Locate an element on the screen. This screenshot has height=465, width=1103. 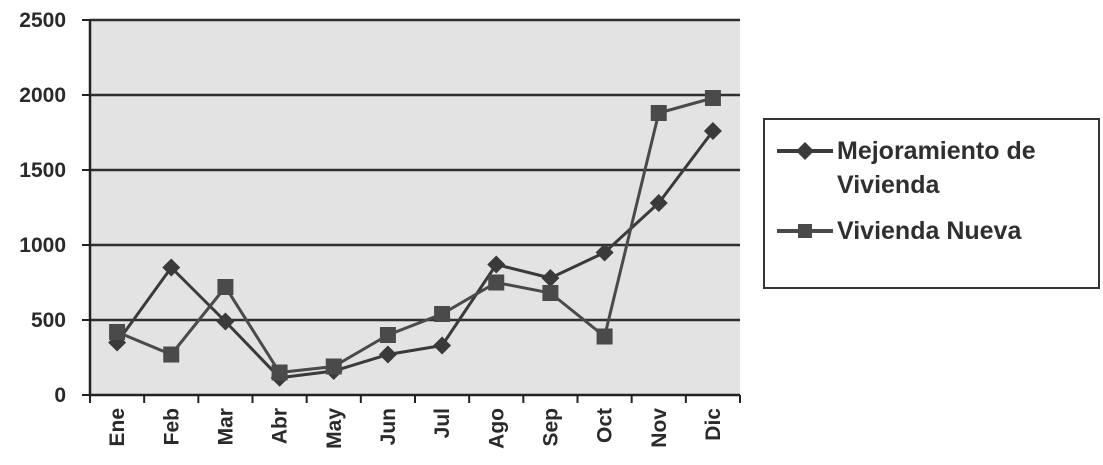
x-tick-label: Abr is located at coordinates (280, 426).